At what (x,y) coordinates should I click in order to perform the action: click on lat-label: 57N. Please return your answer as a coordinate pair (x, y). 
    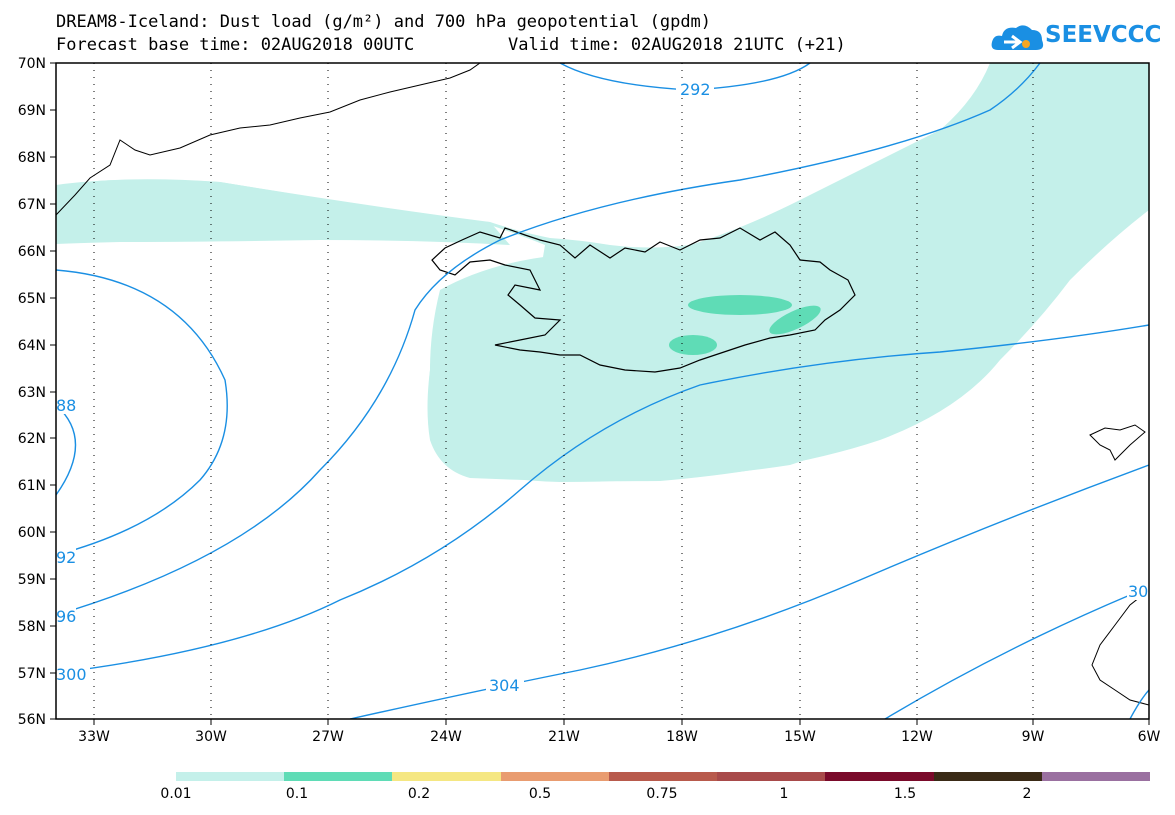
    Looking at the image, I should click on (31, 674).